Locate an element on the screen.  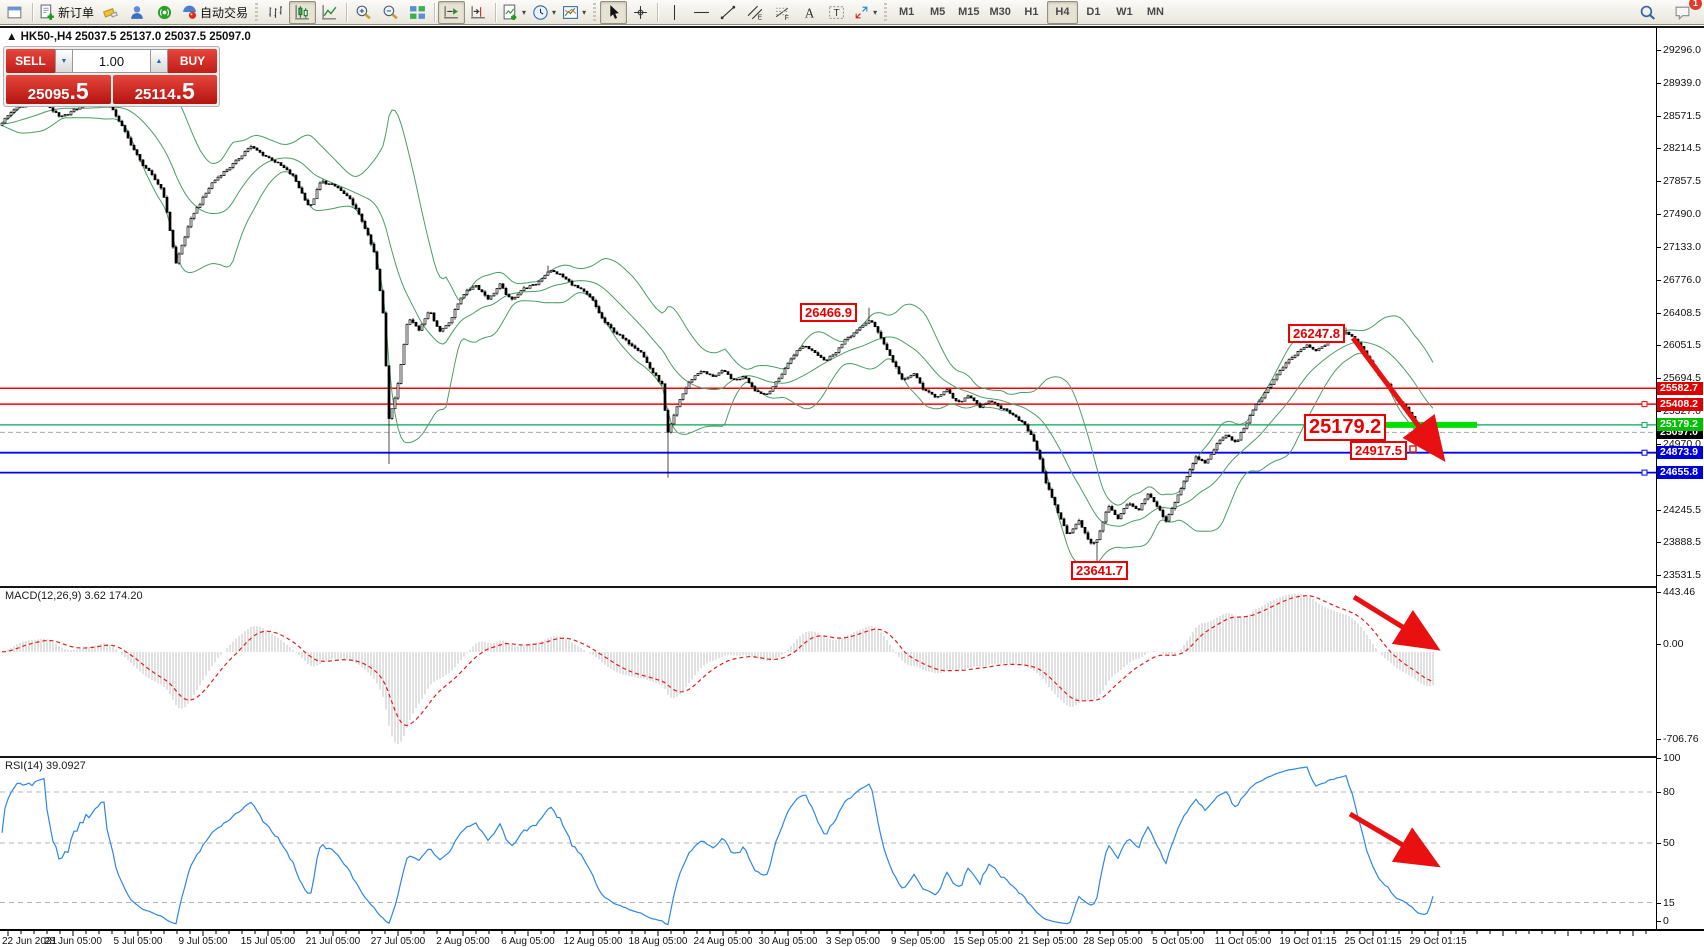
arrows-button: ▾ is located at coordinates (865, 12).